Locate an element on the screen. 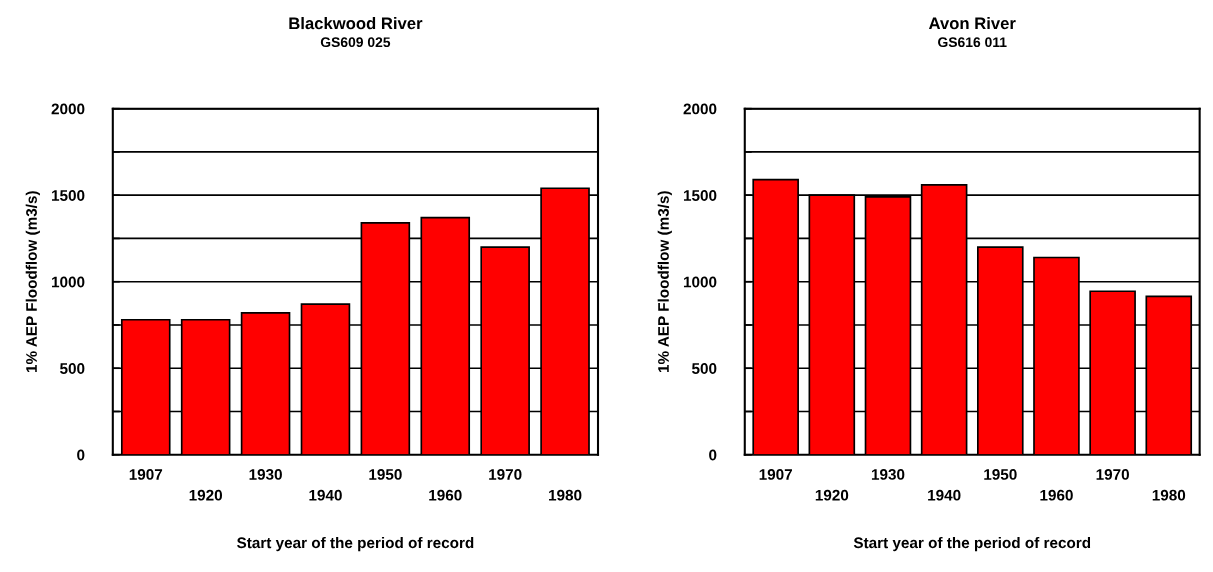 This screenshot has width=1213, height=572. chart-subtitle: GS609 025 is located at coordinates (355, 42).